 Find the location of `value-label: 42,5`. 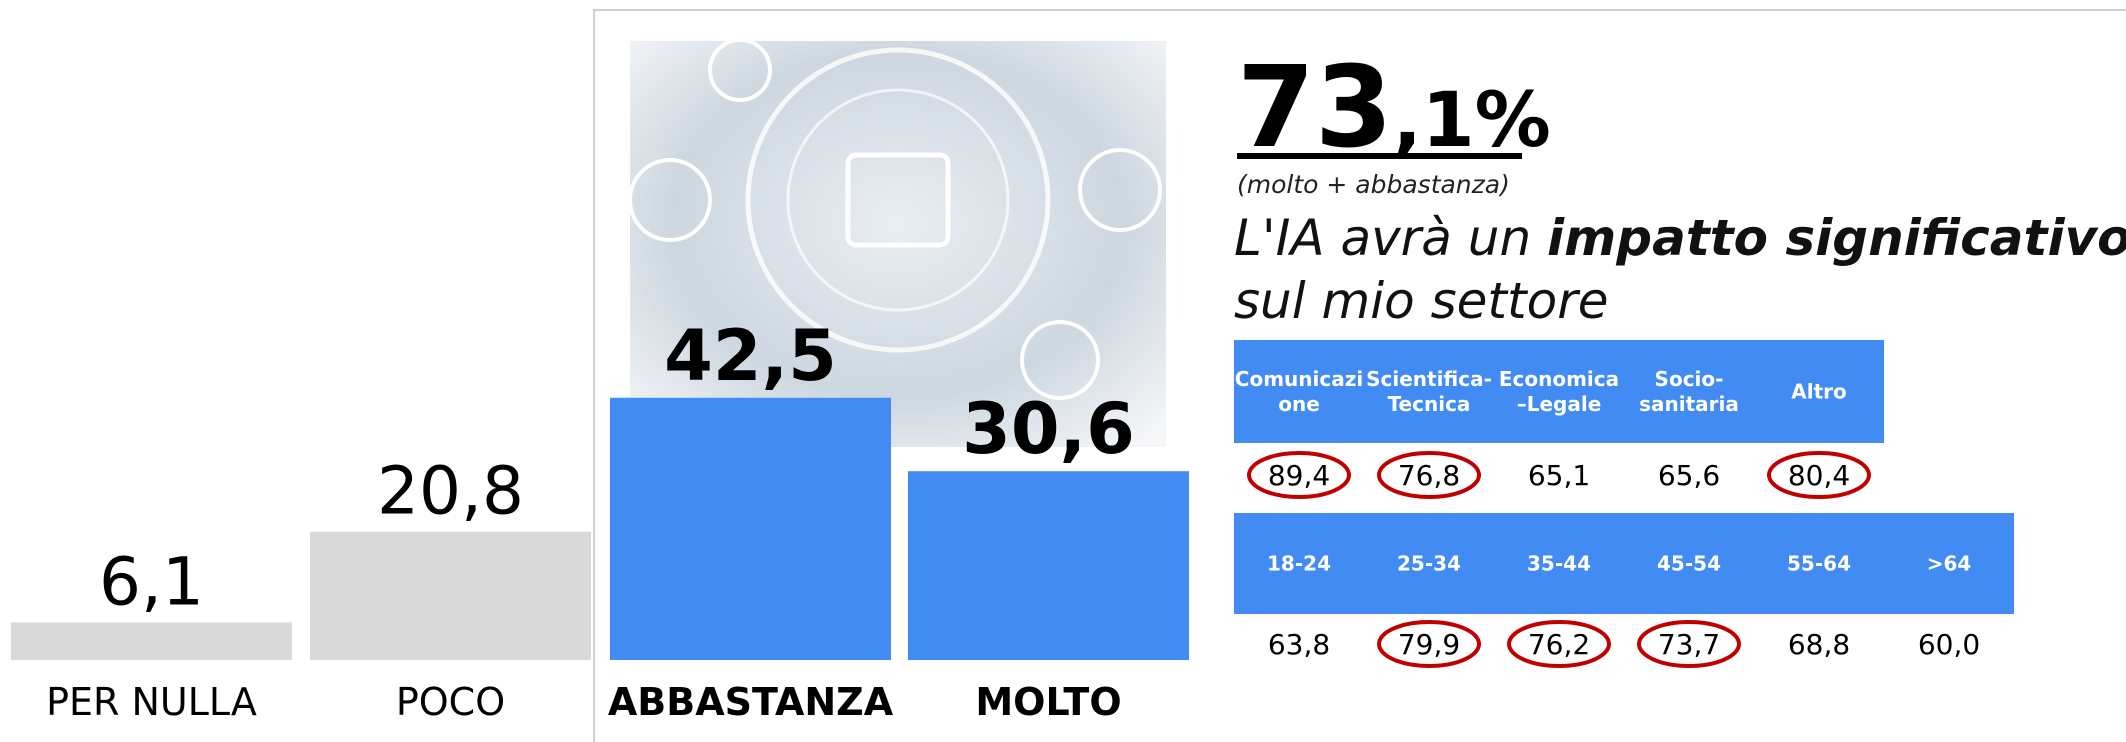

value-label: 42,5 is located at coordinates (750, 356).